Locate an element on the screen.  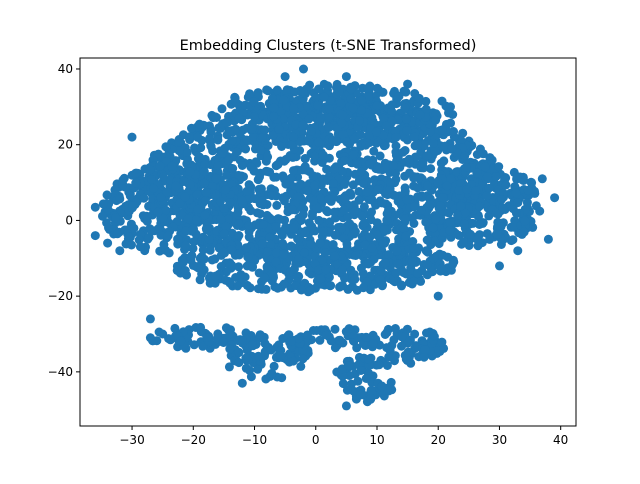
y-tick-label: 40 is located at coordinates (65, 69).